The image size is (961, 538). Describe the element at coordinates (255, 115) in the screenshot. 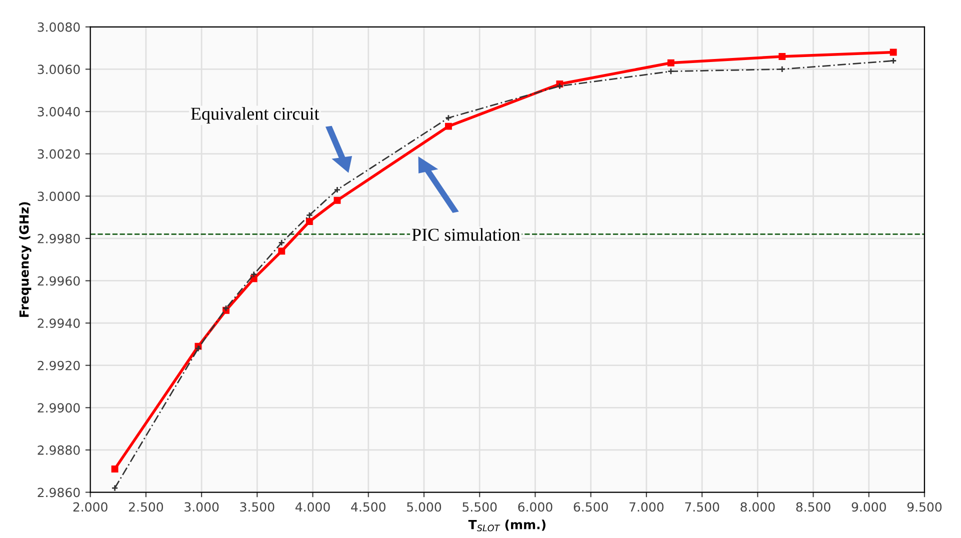

I see `annotation: Equivalent circuit` at that location.